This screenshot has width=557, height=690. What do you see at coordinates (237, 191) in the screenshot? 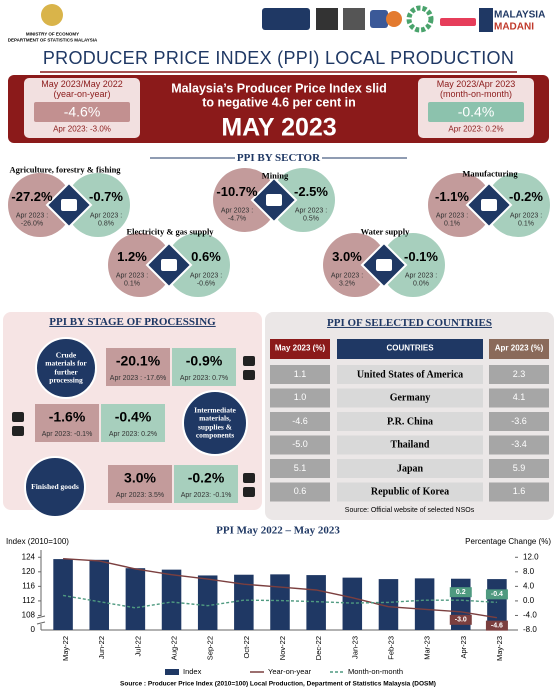
I see `sector-yoy: -10.7%` at bounding box center [237, 191].